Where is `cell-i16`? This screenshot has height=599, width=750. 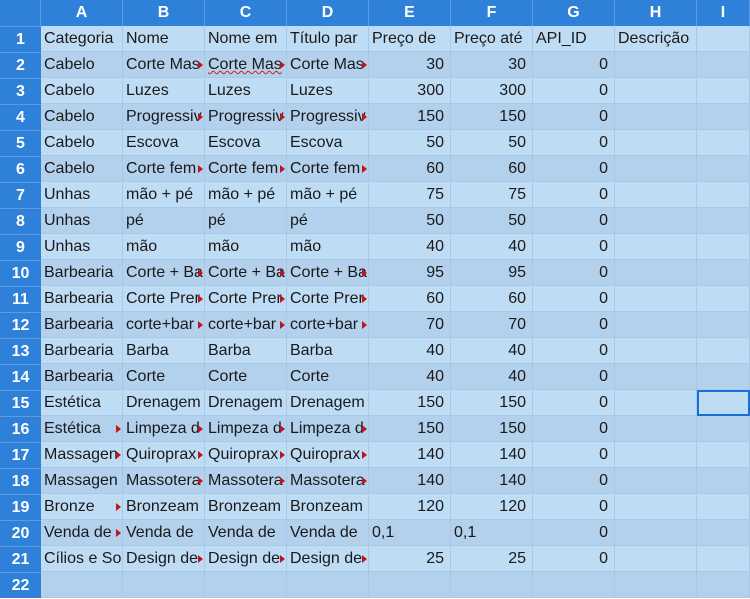 cell-i16 is located at coordinates (723, 429).